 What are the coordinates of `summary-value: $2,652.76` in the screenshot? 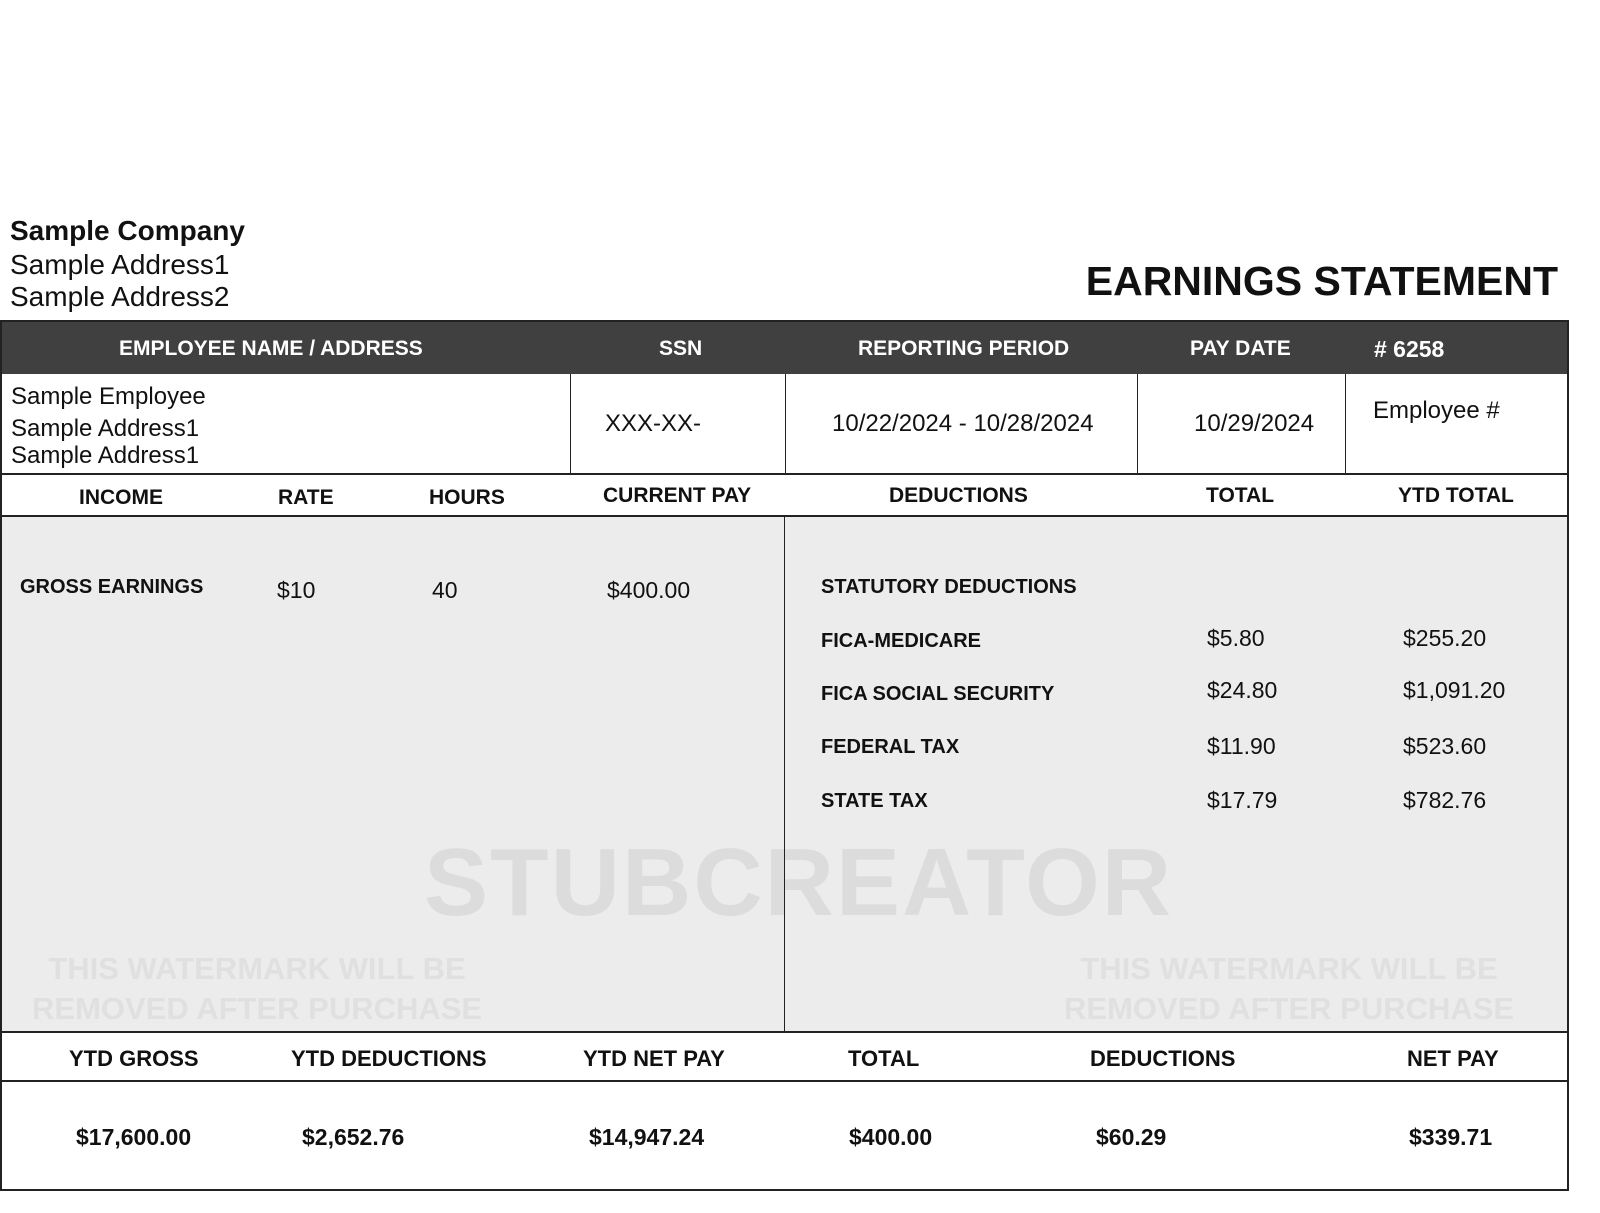 It's located at (353, 1137).